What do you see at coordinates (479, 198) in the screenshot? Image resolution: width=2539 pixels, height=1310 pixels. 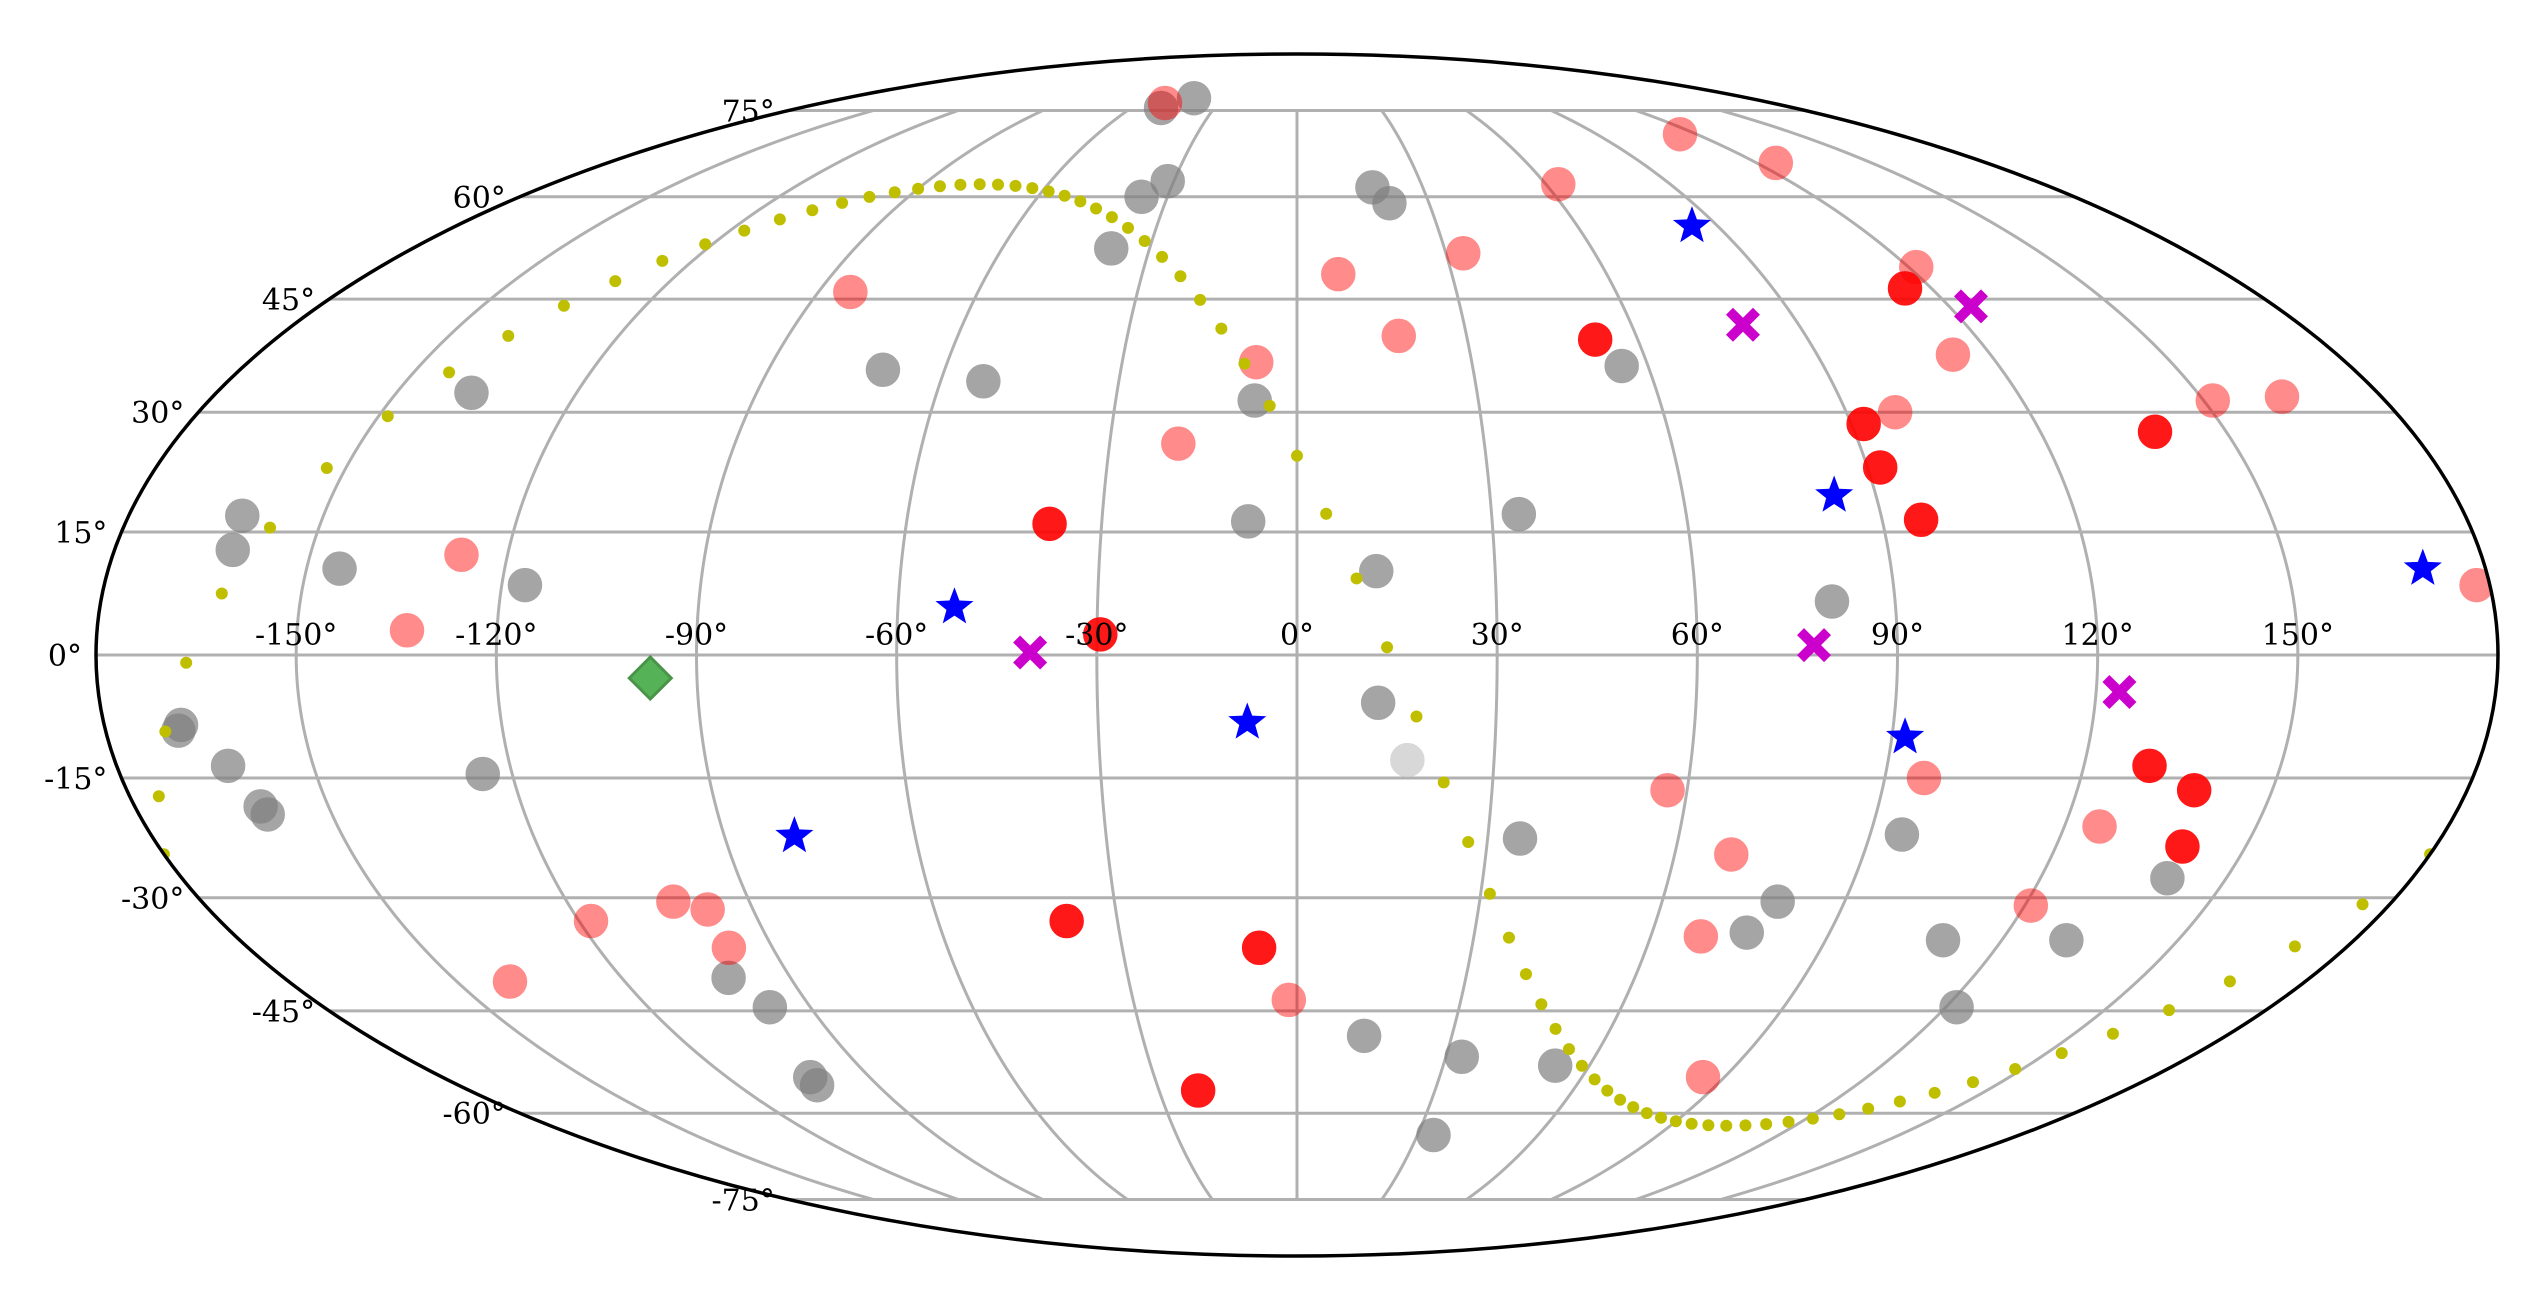 I see `lat-tick-label: 60°` at bounding box center [479, 198].